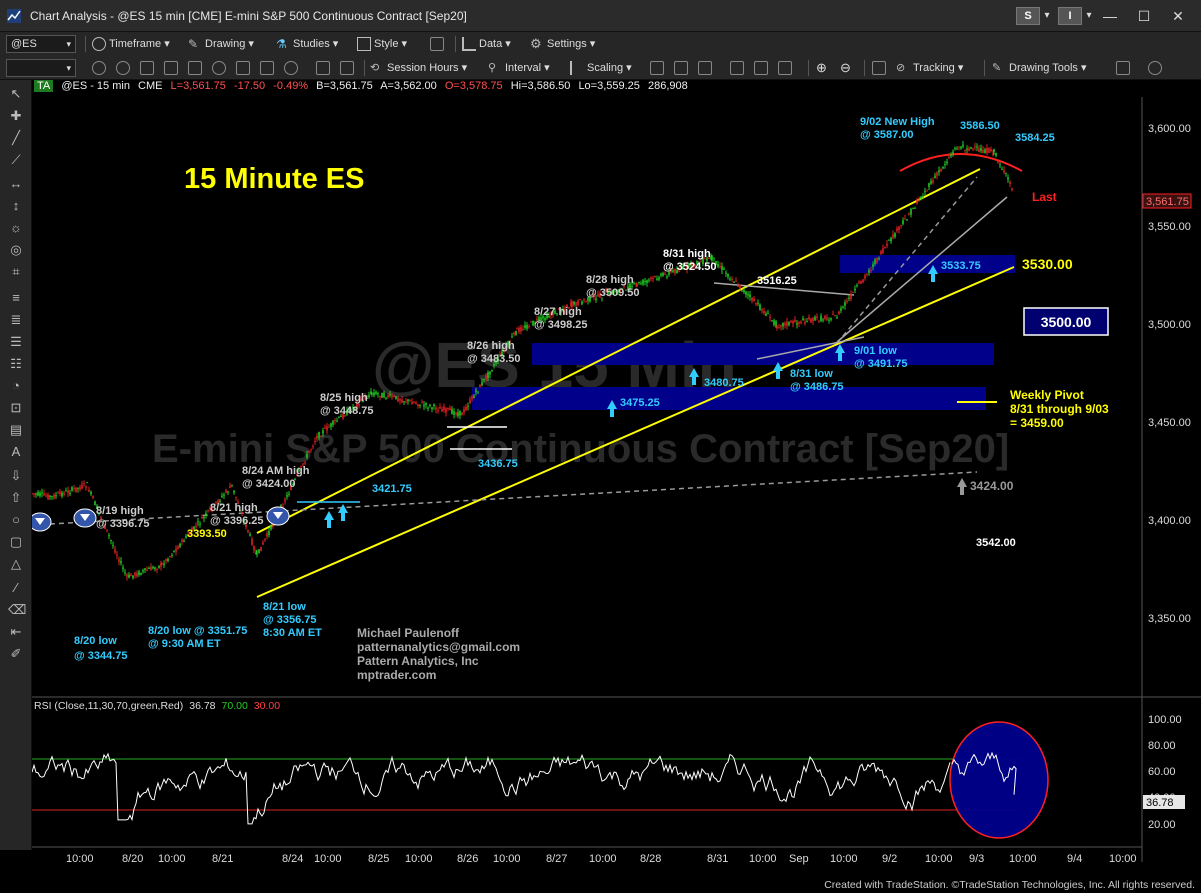  What do you see at coordinates (307, 44) in the screenshot?
I see `studies-menu: ⚗ Studies ▾` at bounding box center [307, 44].